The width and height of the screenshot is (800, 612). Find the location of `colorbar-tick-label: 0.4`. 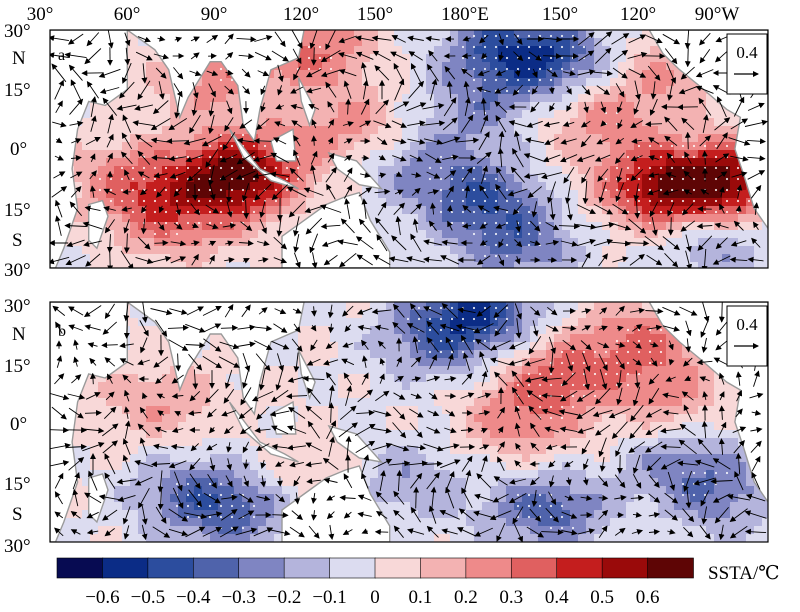

colorbar-tick-label: 0.4 is located at coordinates (557, 597).